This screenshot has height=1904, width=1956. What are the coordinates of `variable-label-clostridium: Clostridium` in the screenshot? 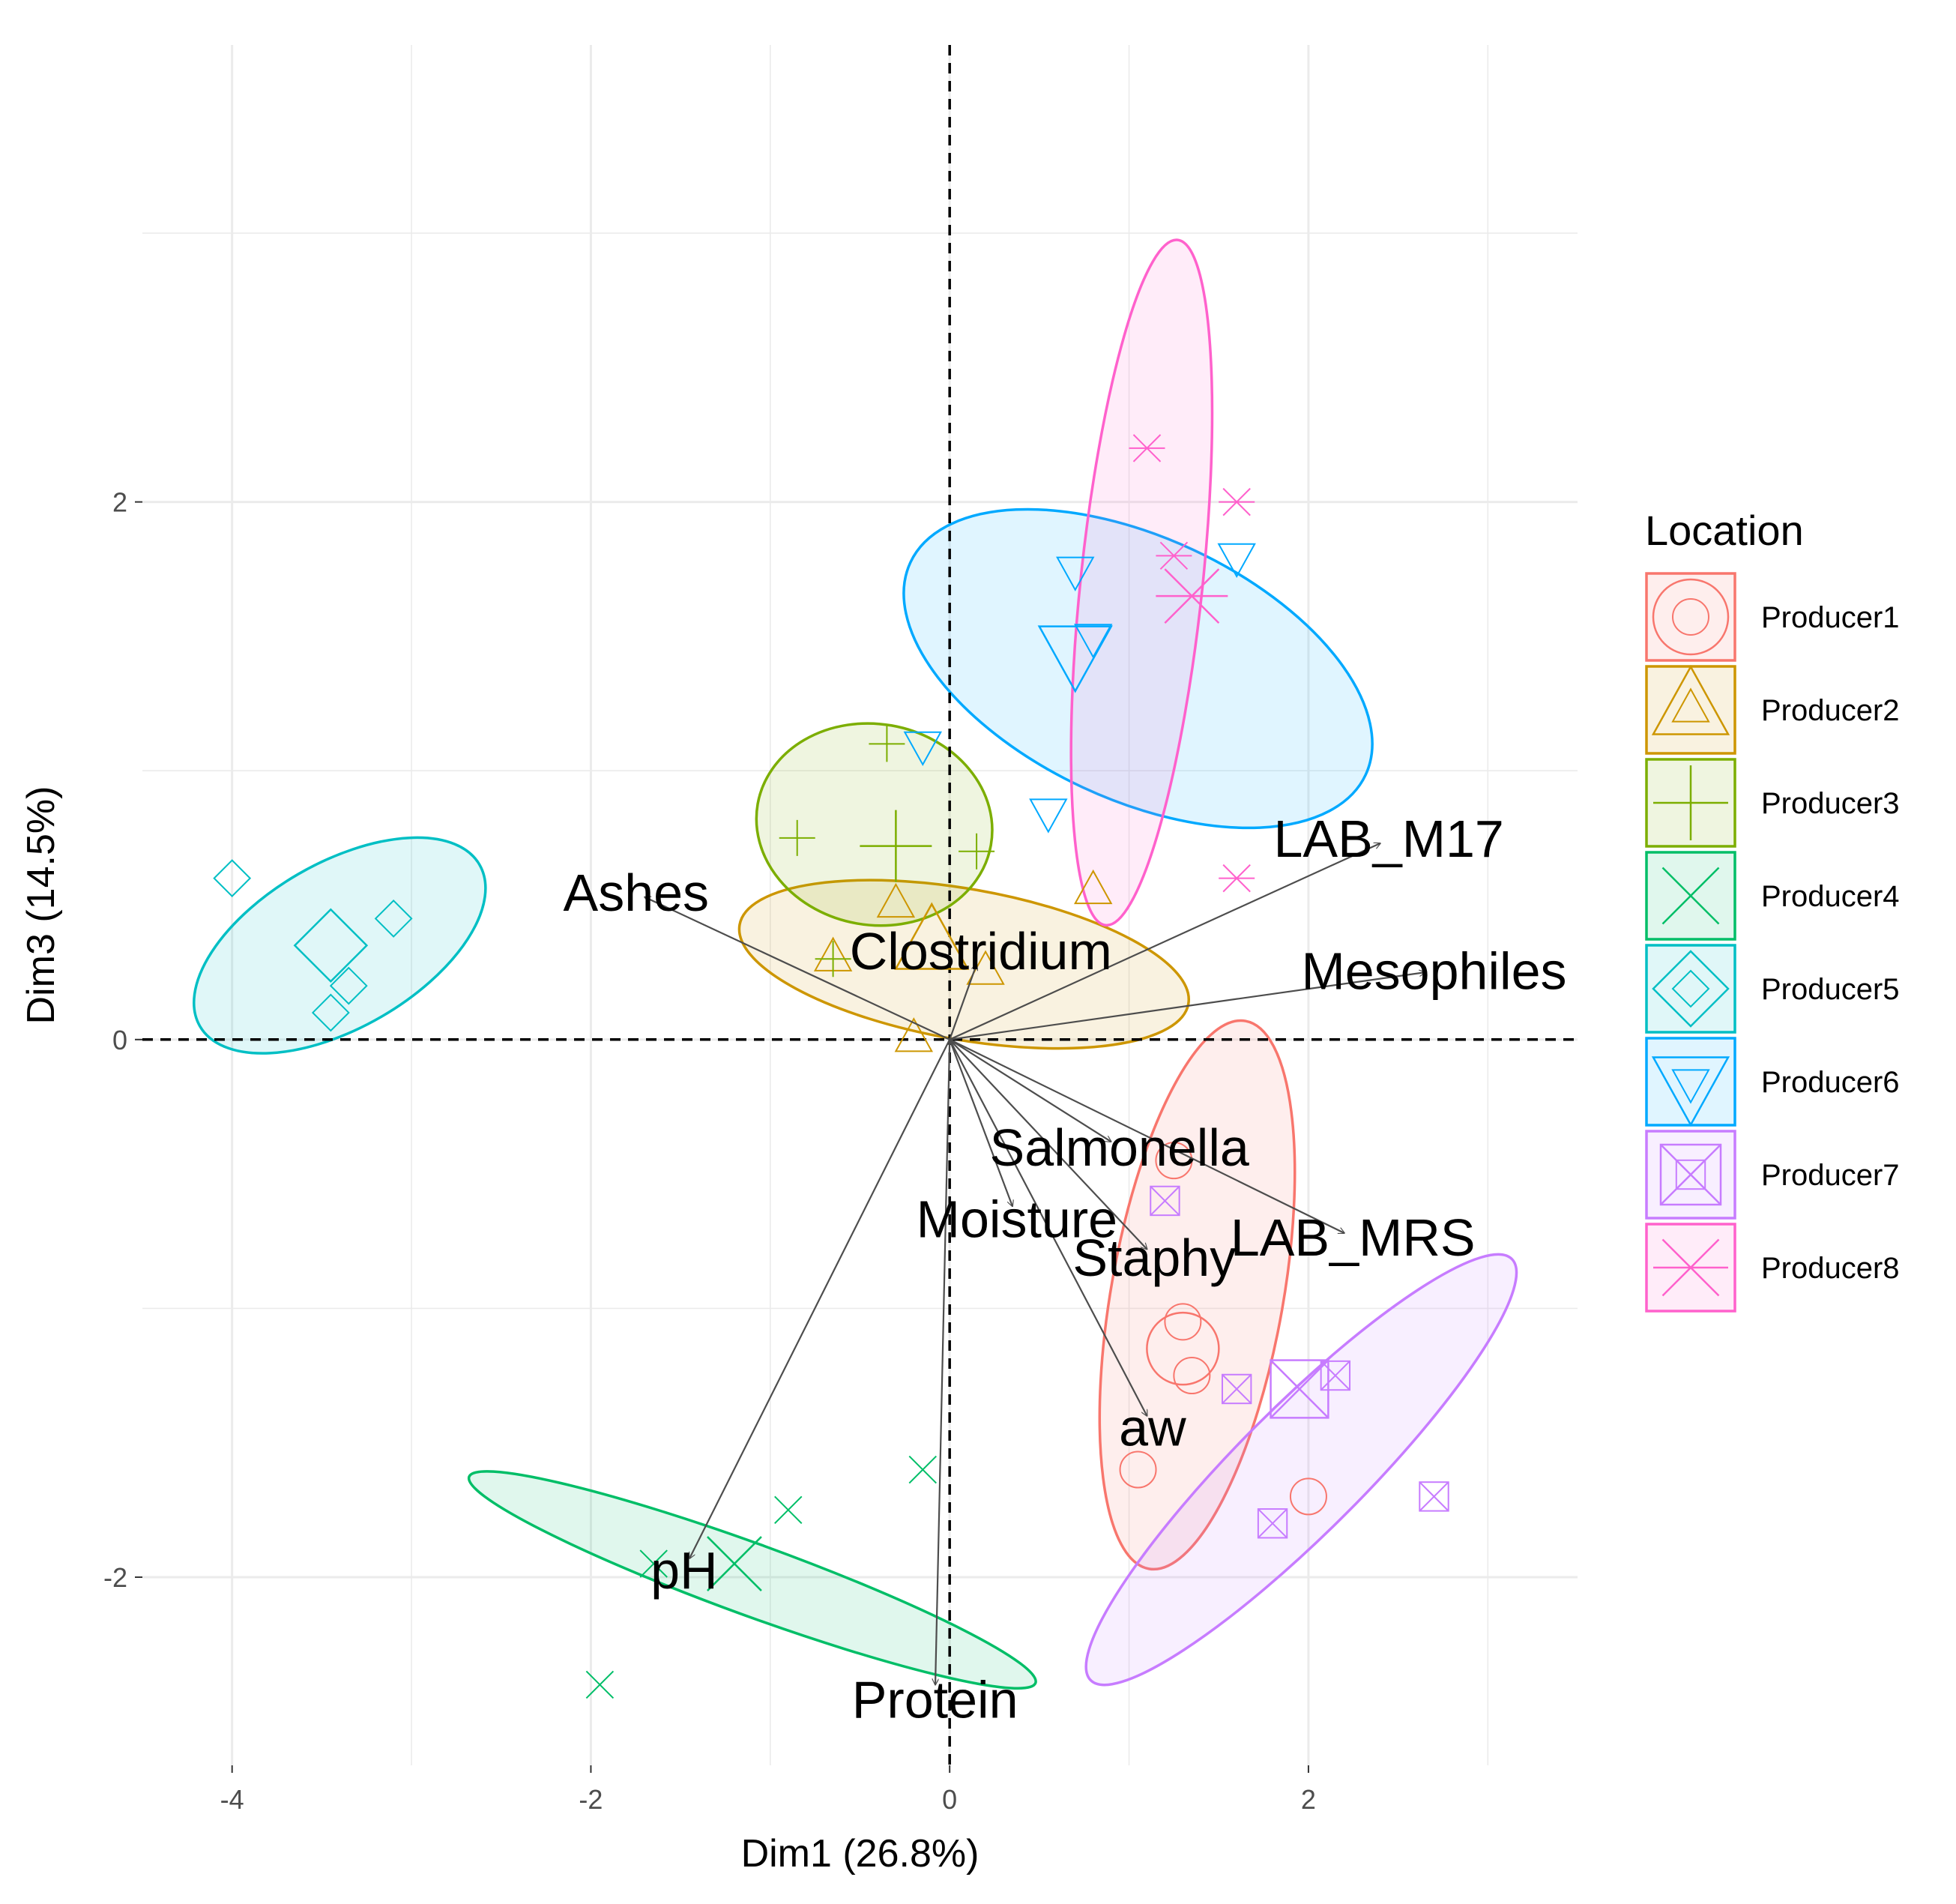 It's located at (981, 951).